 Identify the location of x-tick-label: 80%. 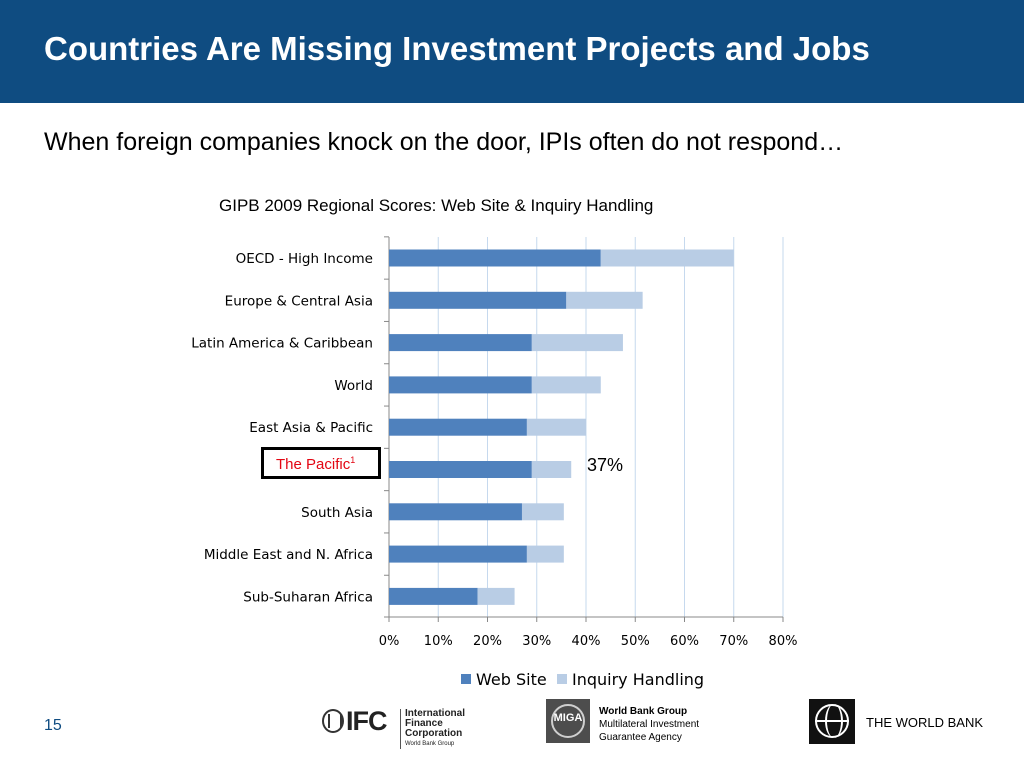
(783, 641).